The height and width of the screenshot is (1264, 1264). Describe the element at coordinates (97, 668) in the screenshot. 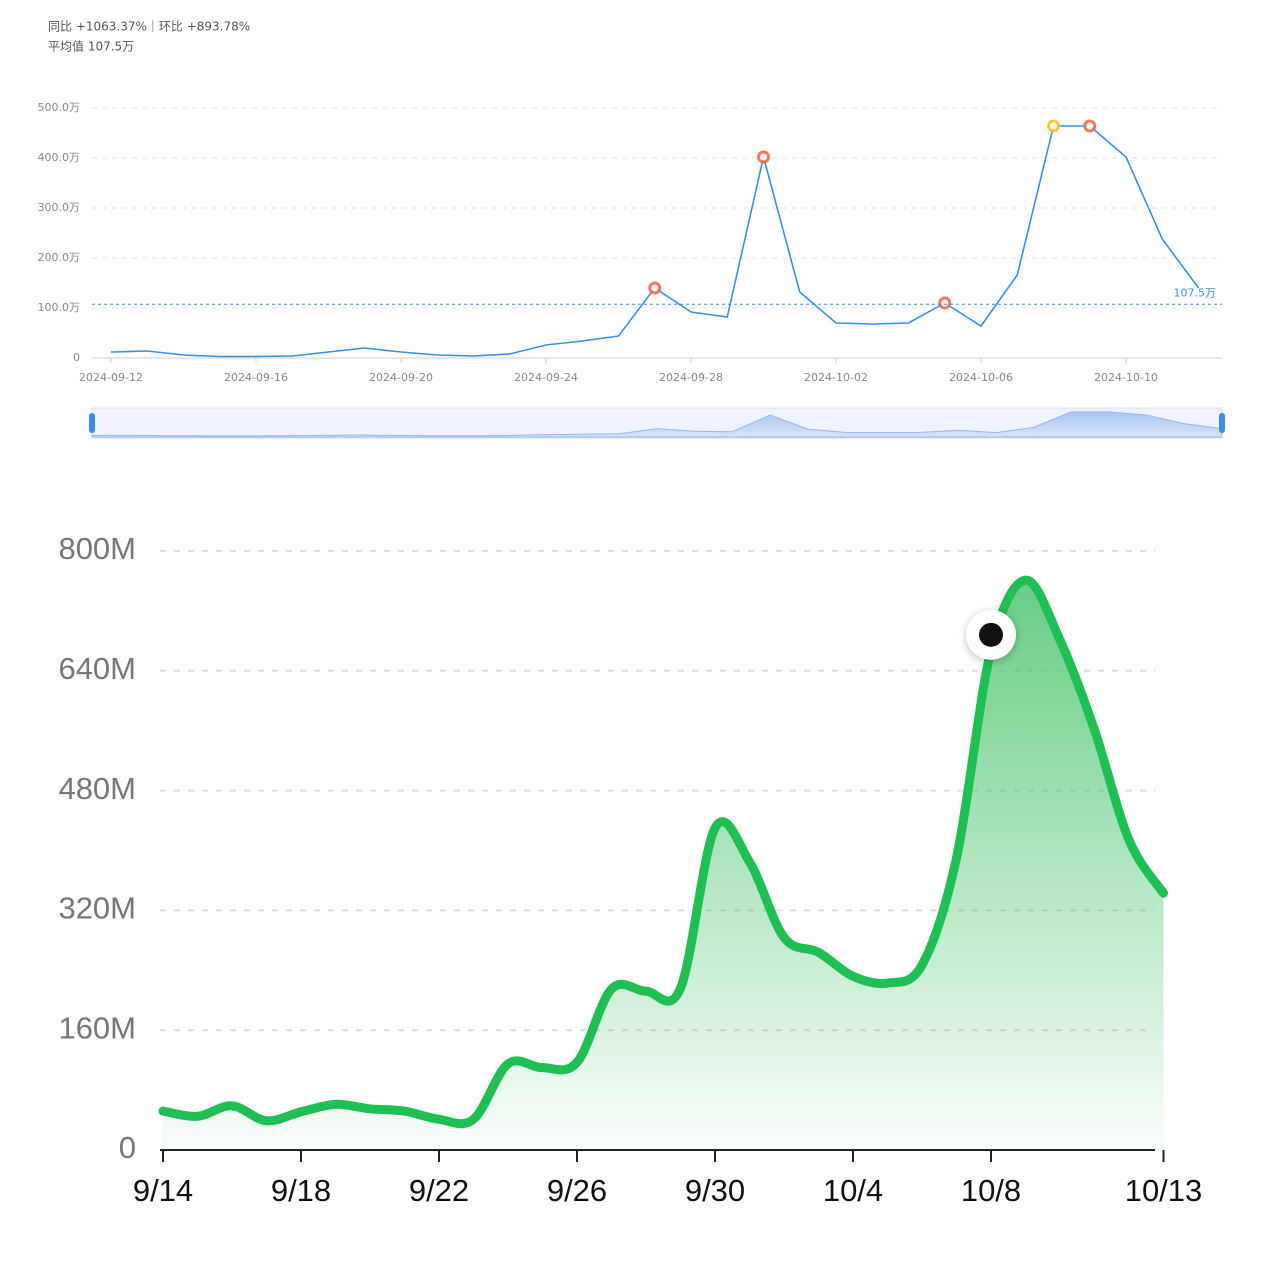

I see `y-tick-label: 640M` at that location.